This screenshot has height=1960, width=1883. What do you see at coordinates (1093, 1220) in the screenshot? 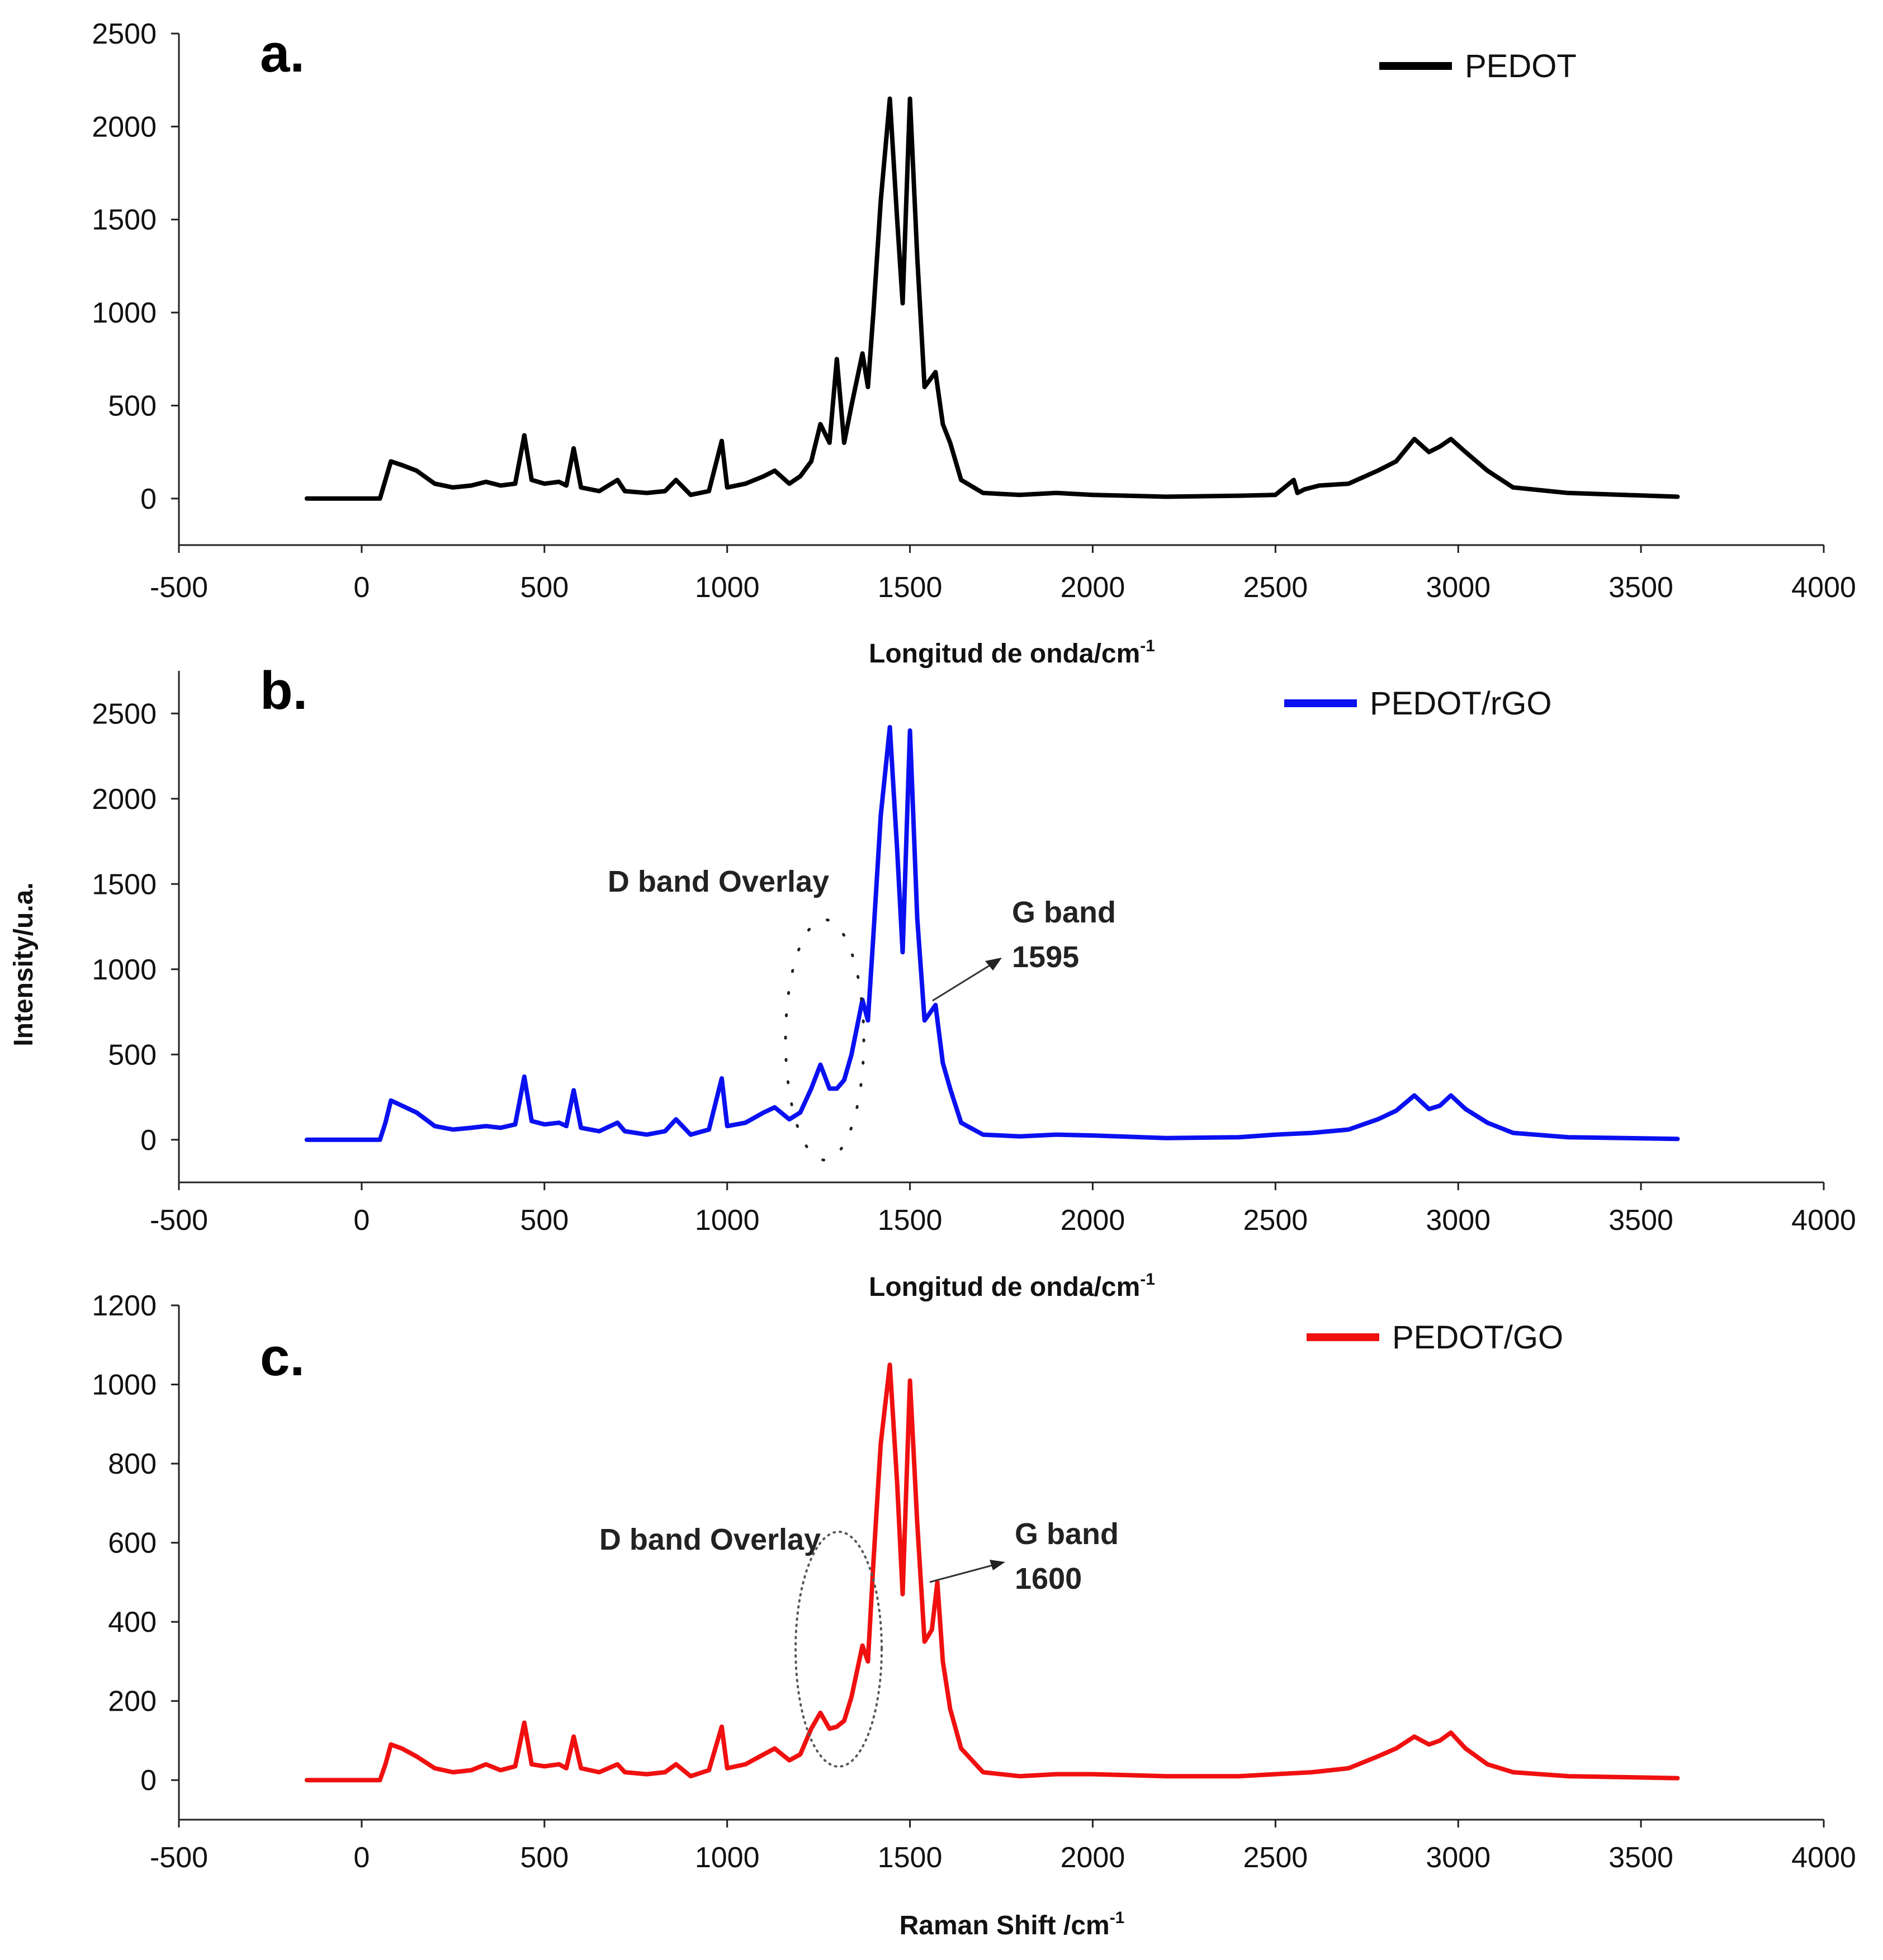
I see `panel-b-x-tick-label: 2000` at bounding box center [1093, 1220].